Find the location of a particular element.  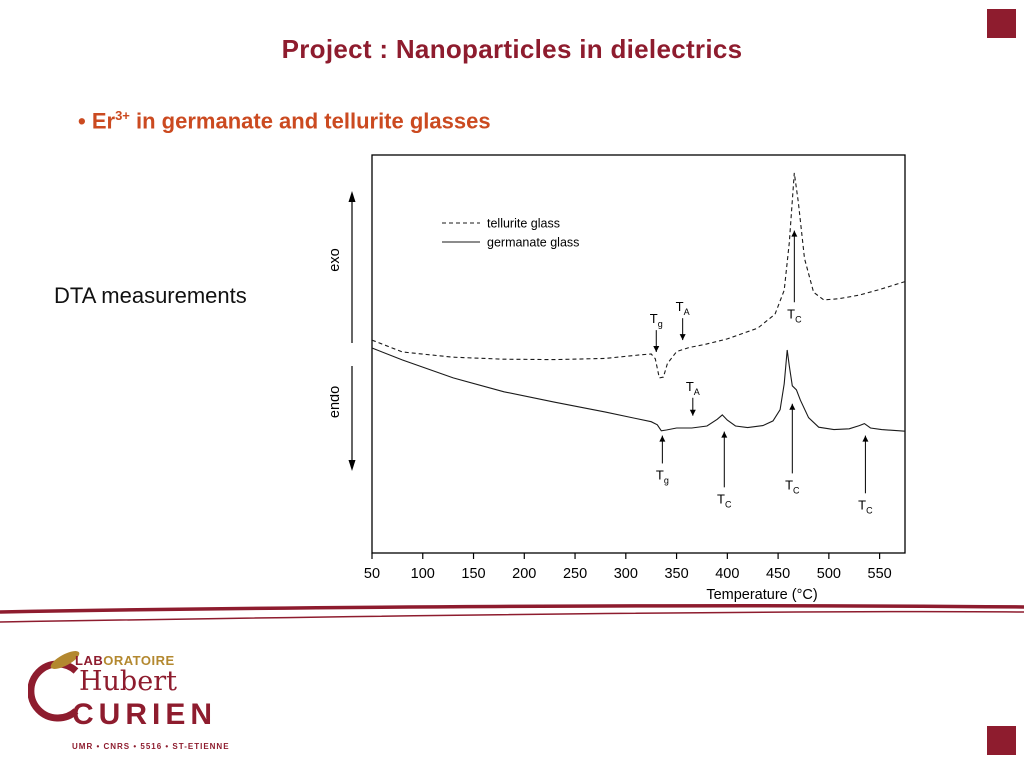

logo-affiliation: UMR • CNRS • 5516 • ST-ETIENNE is located at coordinates (151, 746).